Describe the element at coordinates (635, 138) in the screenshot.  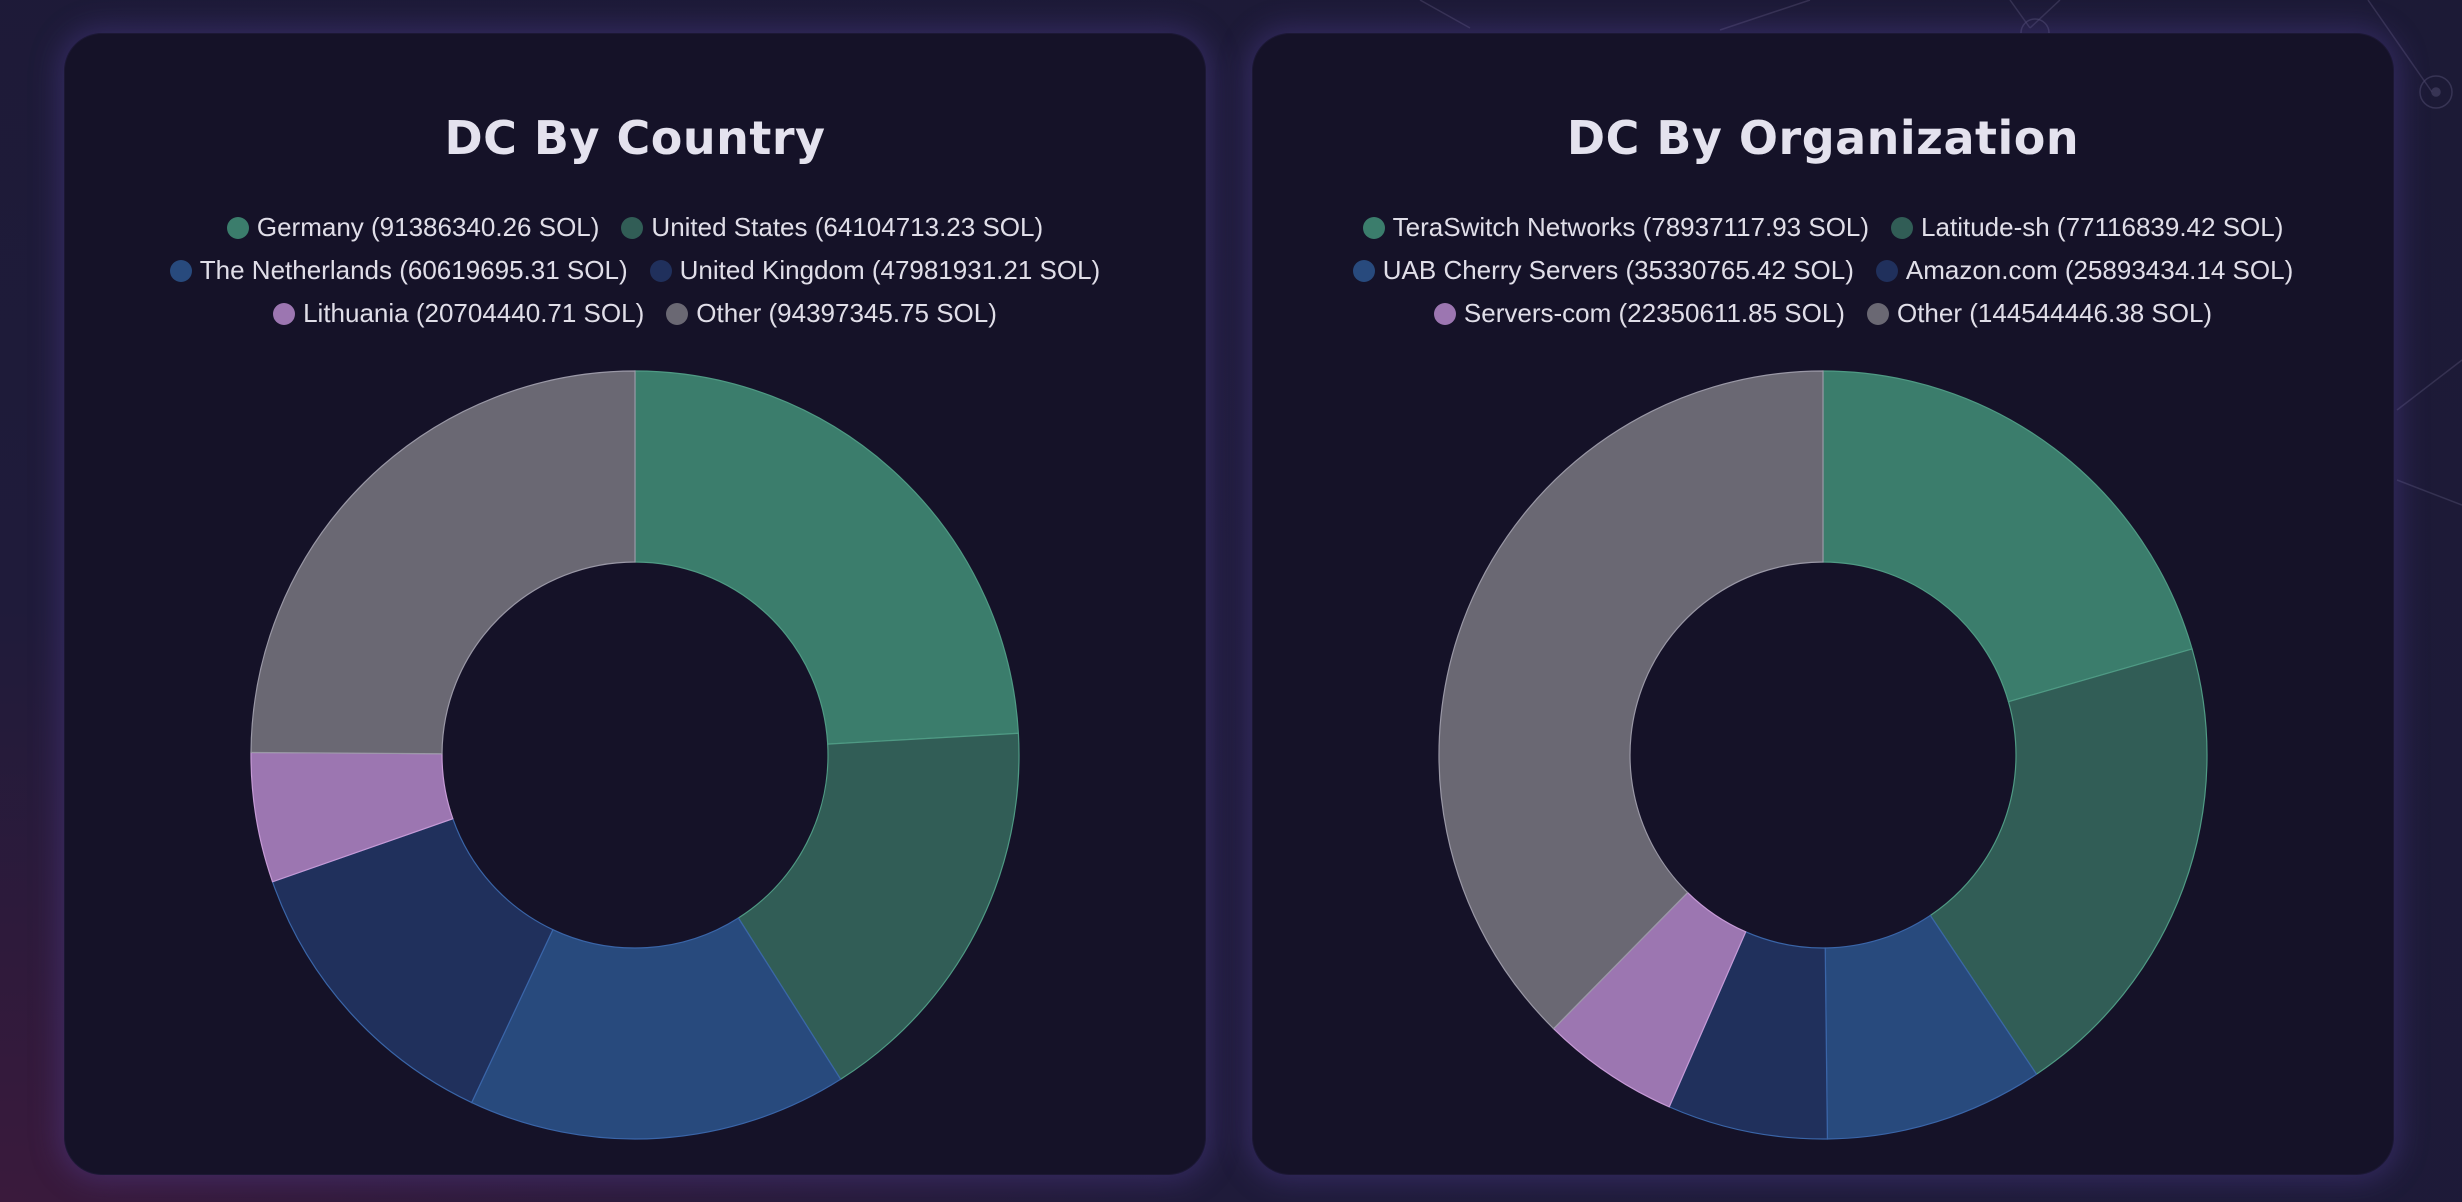
I see `dc-by-country-title: DC By Country` at that location.